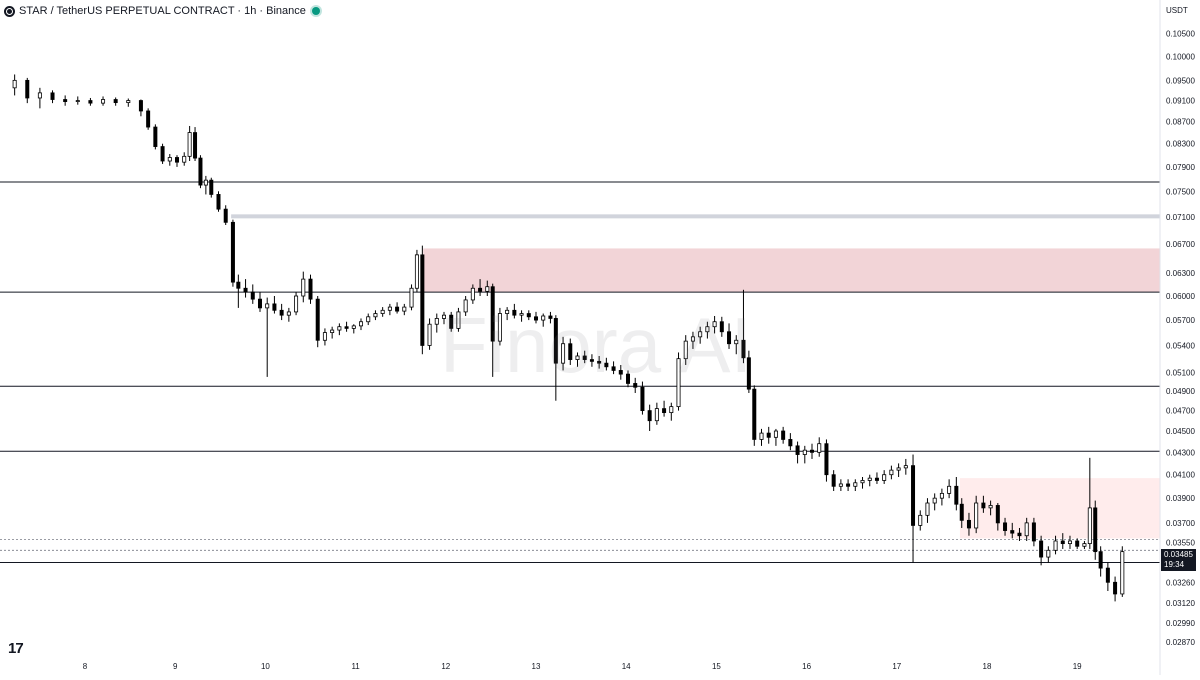  What do you see at coordinates (1077, 666) in the screenshot?
I see `x-tick-label: 19` at bounding box center [1077, 666].